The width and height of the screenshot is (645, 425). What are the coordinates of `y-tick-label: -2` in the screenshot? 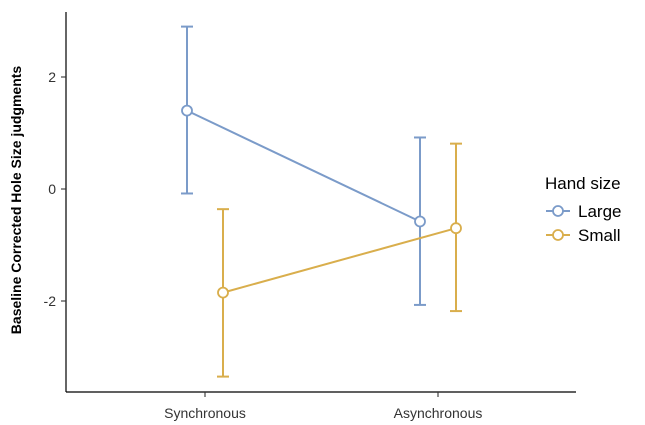 It's located at (50, 301).